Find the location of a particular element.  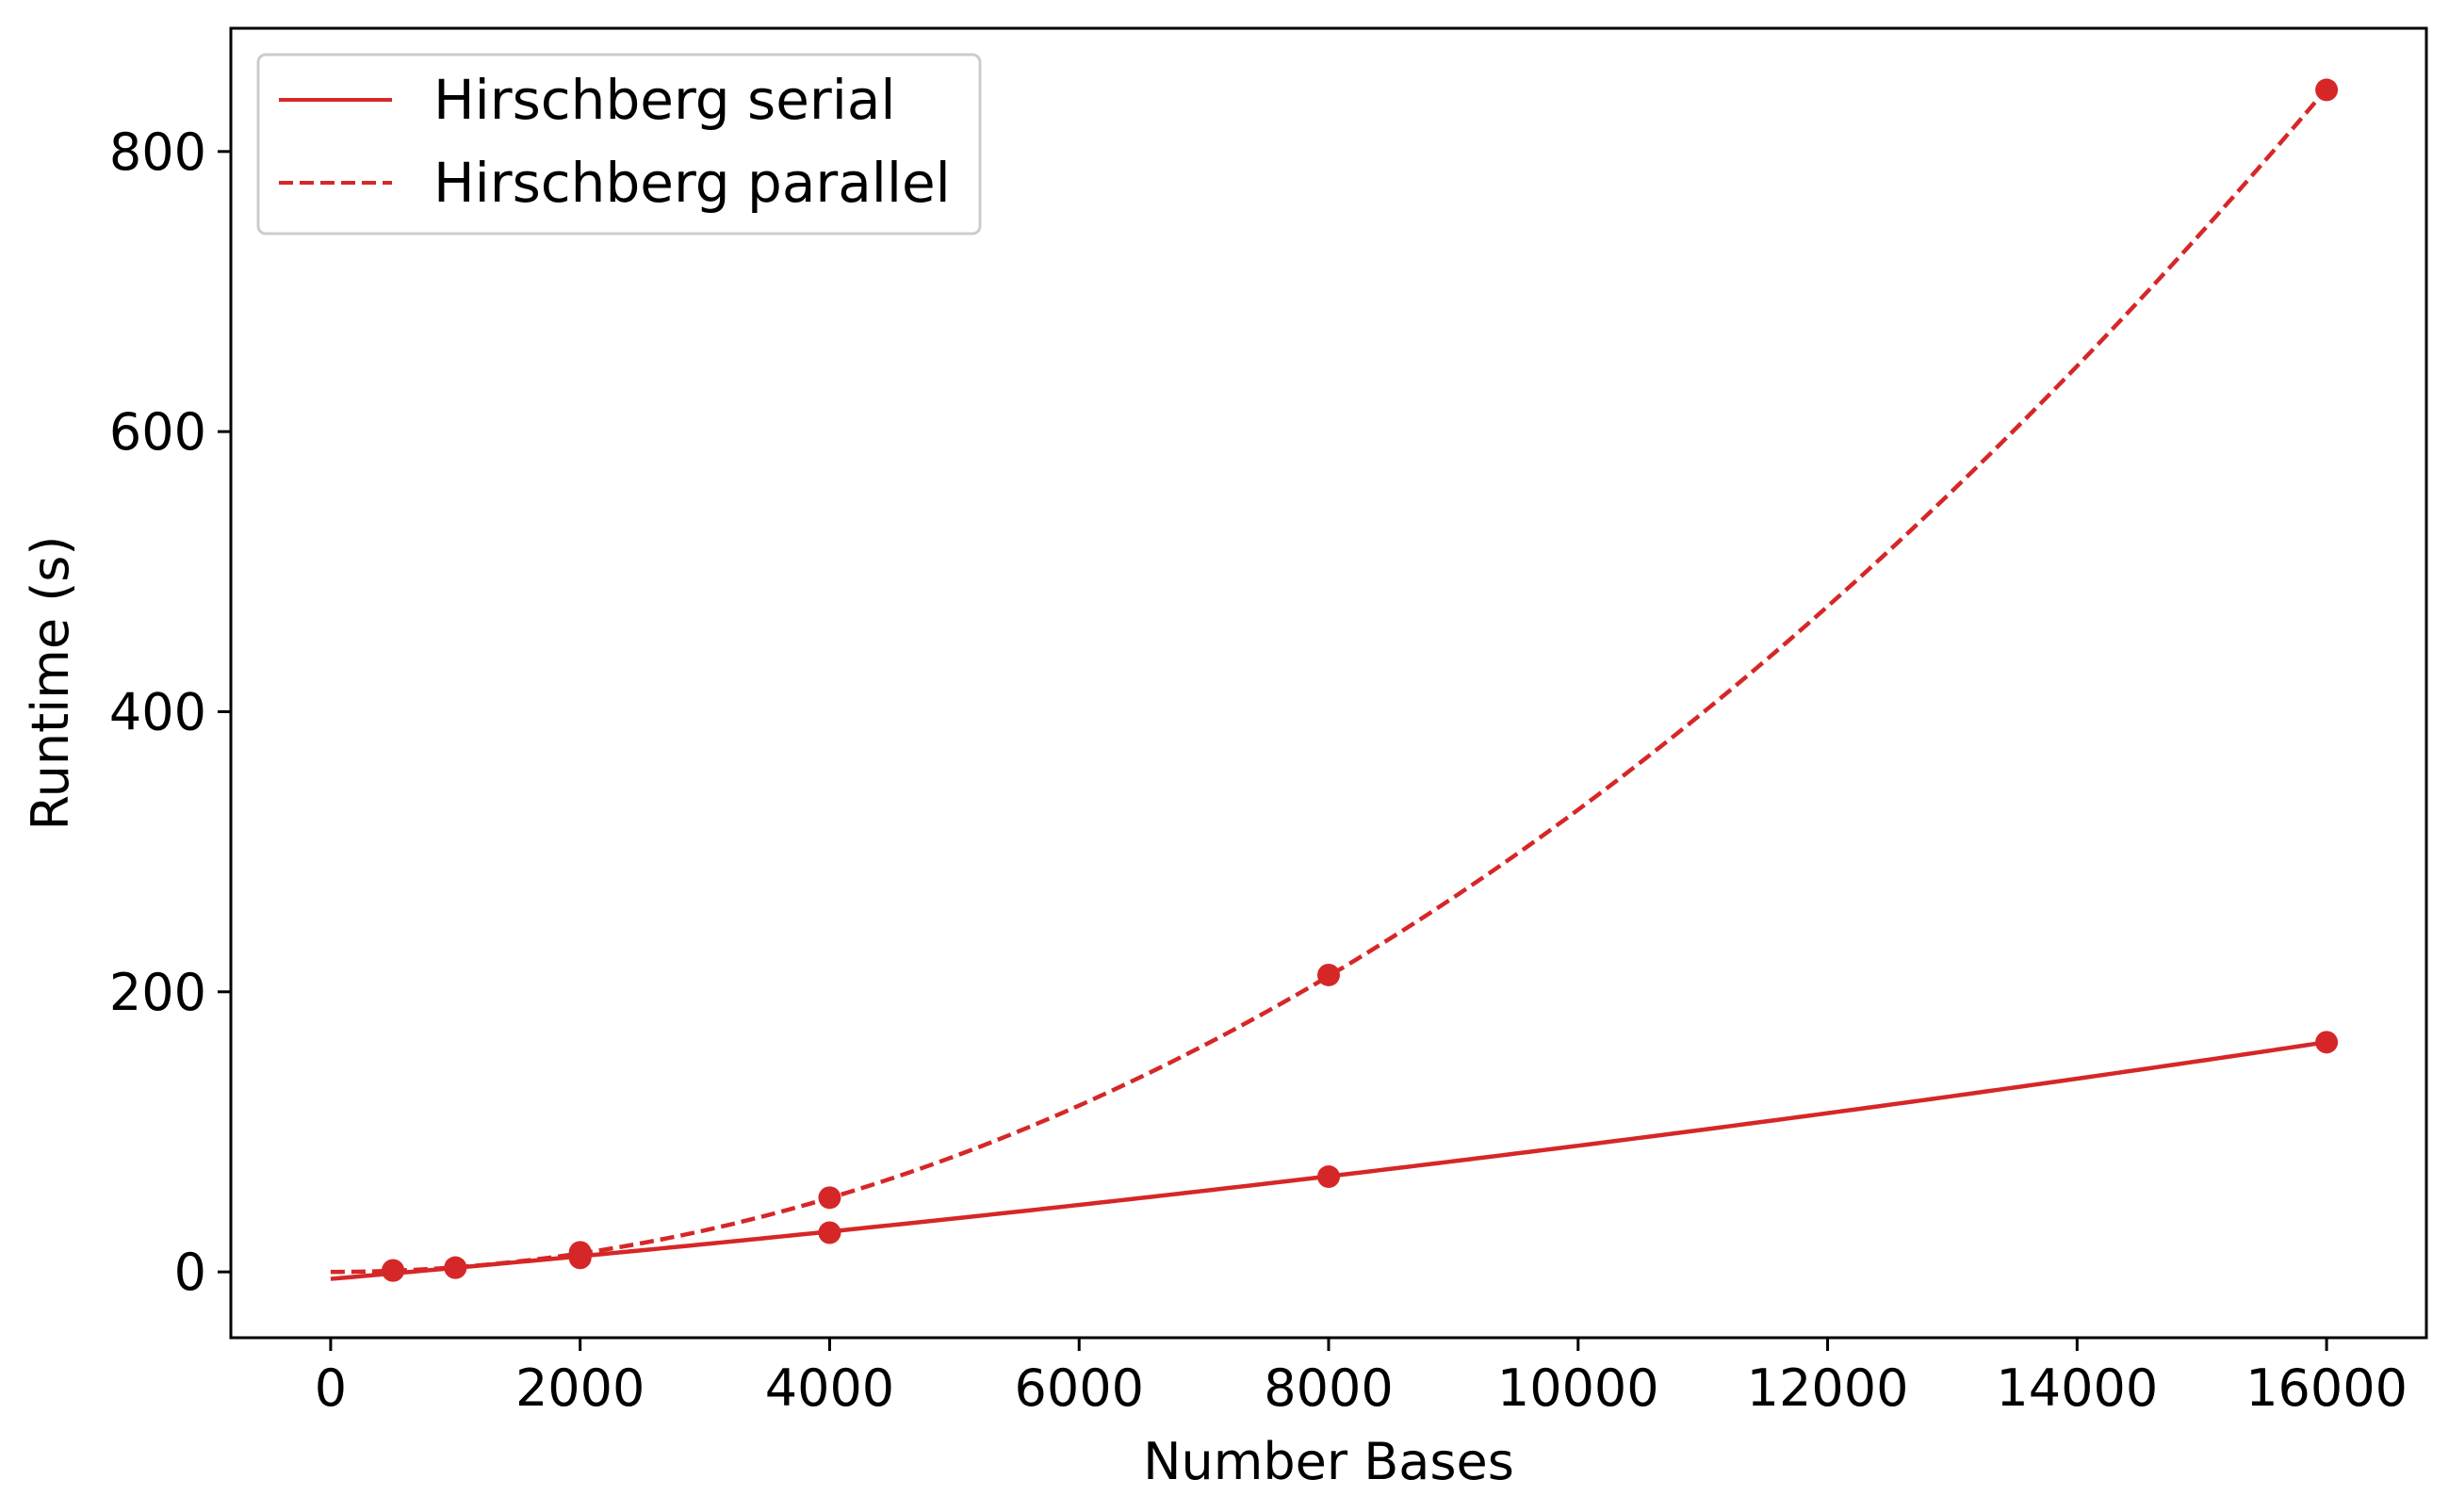

y-tick-label: 600 is located at coordinates (158, 432).